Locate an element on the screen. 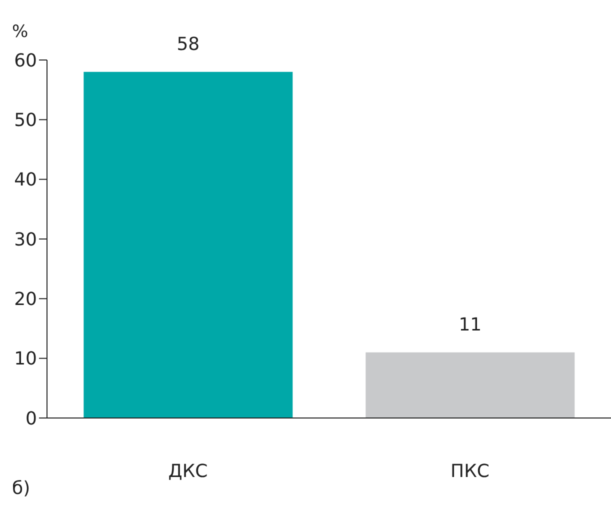  y-tick-label: 30 is located at coordinates (25, 239).